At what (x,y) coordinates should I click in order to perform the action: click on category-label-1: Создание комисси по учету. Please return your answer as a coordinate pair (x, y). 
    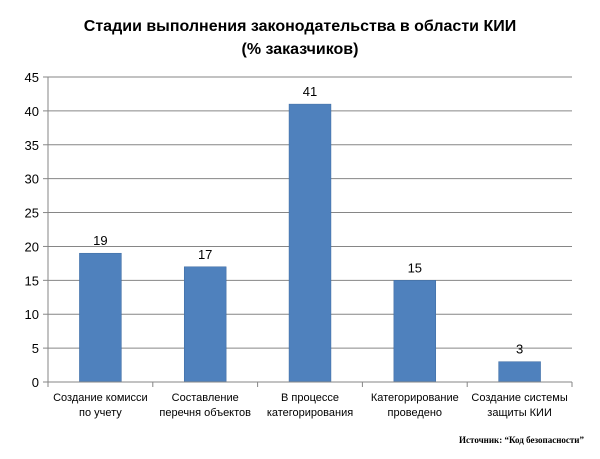
    Looking at the image, I should click on (100, 405).